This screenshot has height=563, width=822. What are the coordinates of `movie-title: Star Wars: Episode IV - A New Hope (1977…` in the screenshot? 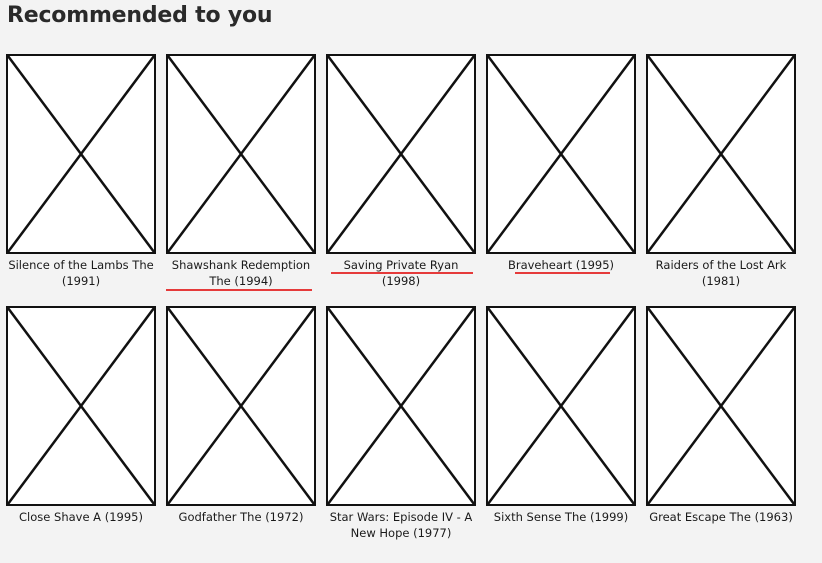 It's located at (401, 525).